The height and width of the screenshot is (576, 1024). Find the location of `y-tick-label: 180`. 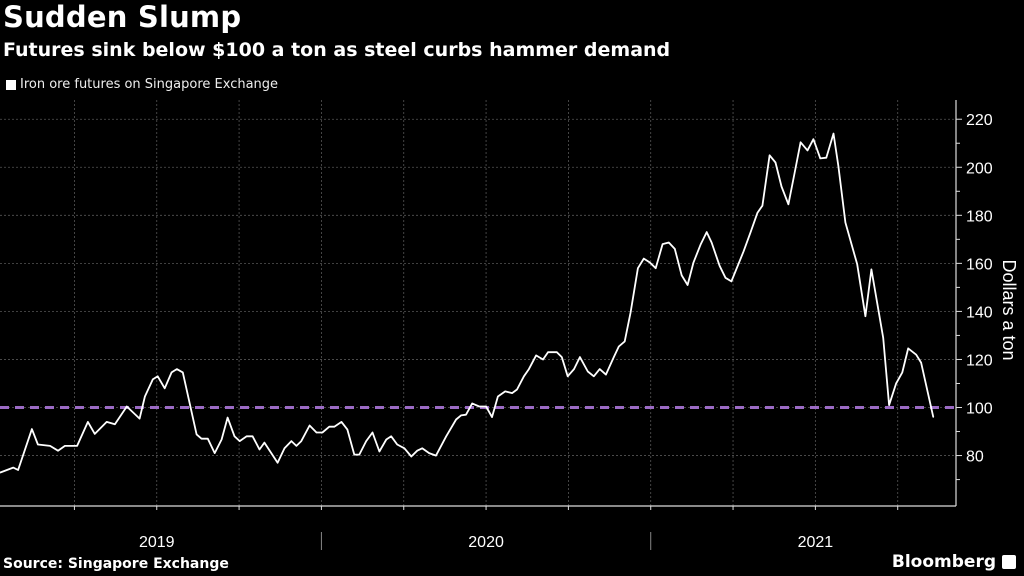

y-tick-label: 180 is located at coordinates (979, 216).